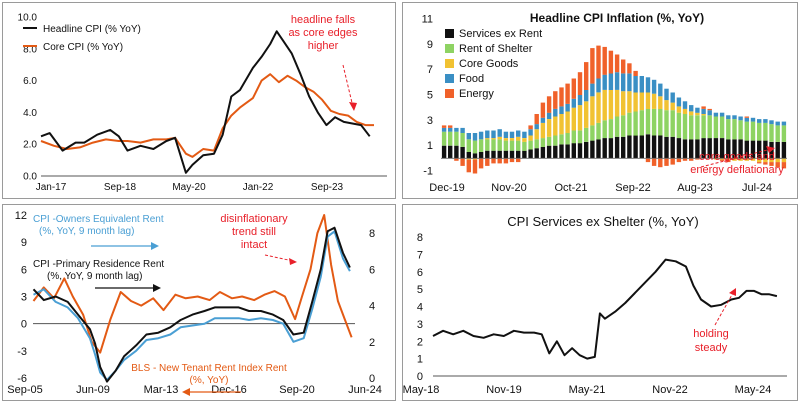  I want to click on x-tick-label: Sep-05, so click(24, 390).